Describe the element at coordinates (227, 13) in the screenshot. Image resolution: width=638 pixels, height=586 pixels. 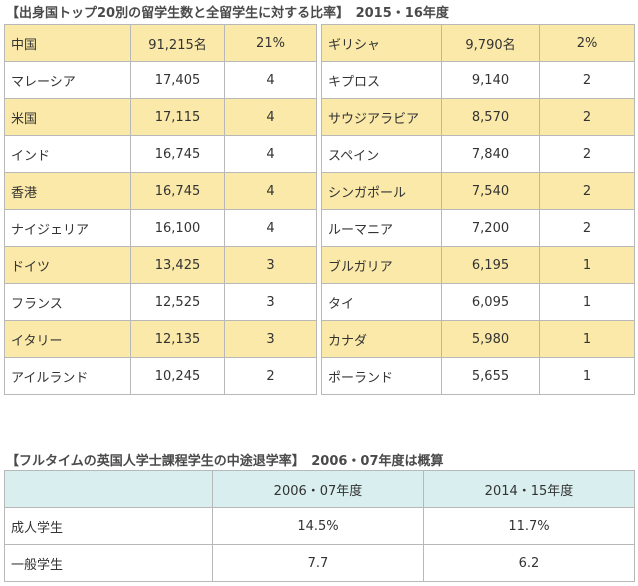
I see `table1-title: 【出身国トップ20別の留学生数と全留学生に対する比率】 2015・16年度` at that location.